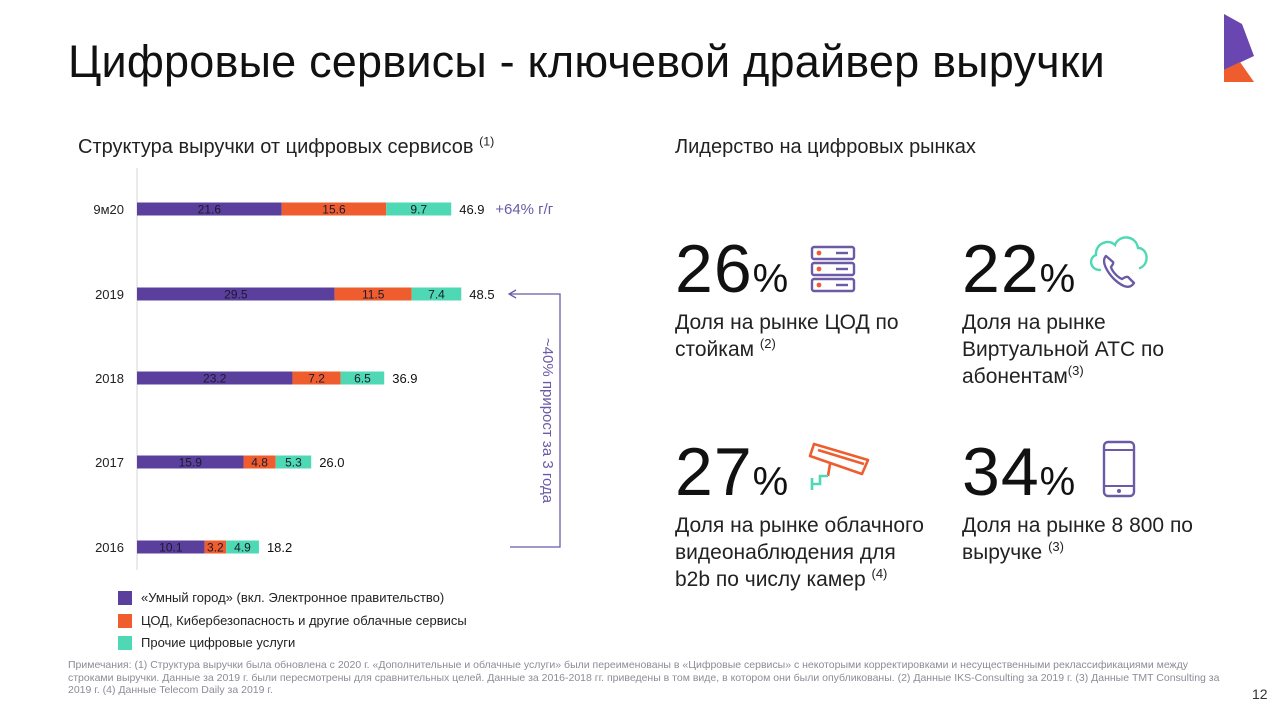  I want to click on segment-value-label: 7.4, so click(436, 295).